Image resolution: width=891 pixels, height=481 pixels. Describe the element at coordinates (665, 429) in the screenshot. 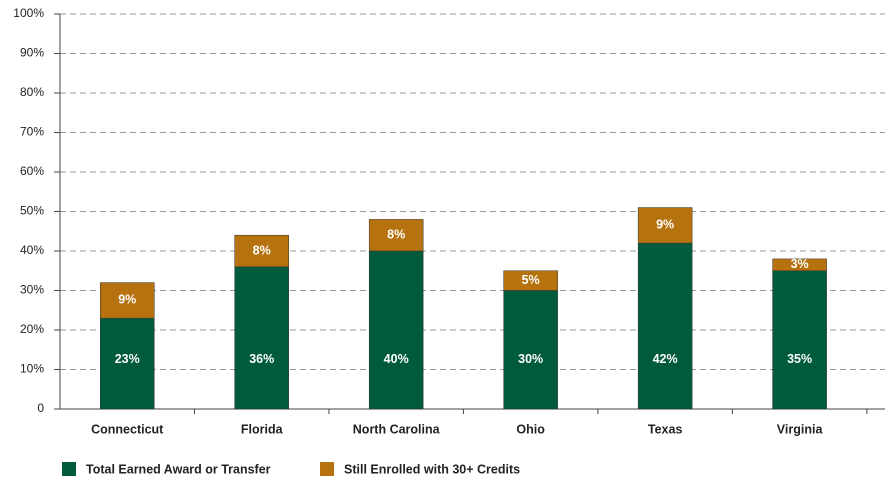

I see `x-tick-label: Texas` at that location.